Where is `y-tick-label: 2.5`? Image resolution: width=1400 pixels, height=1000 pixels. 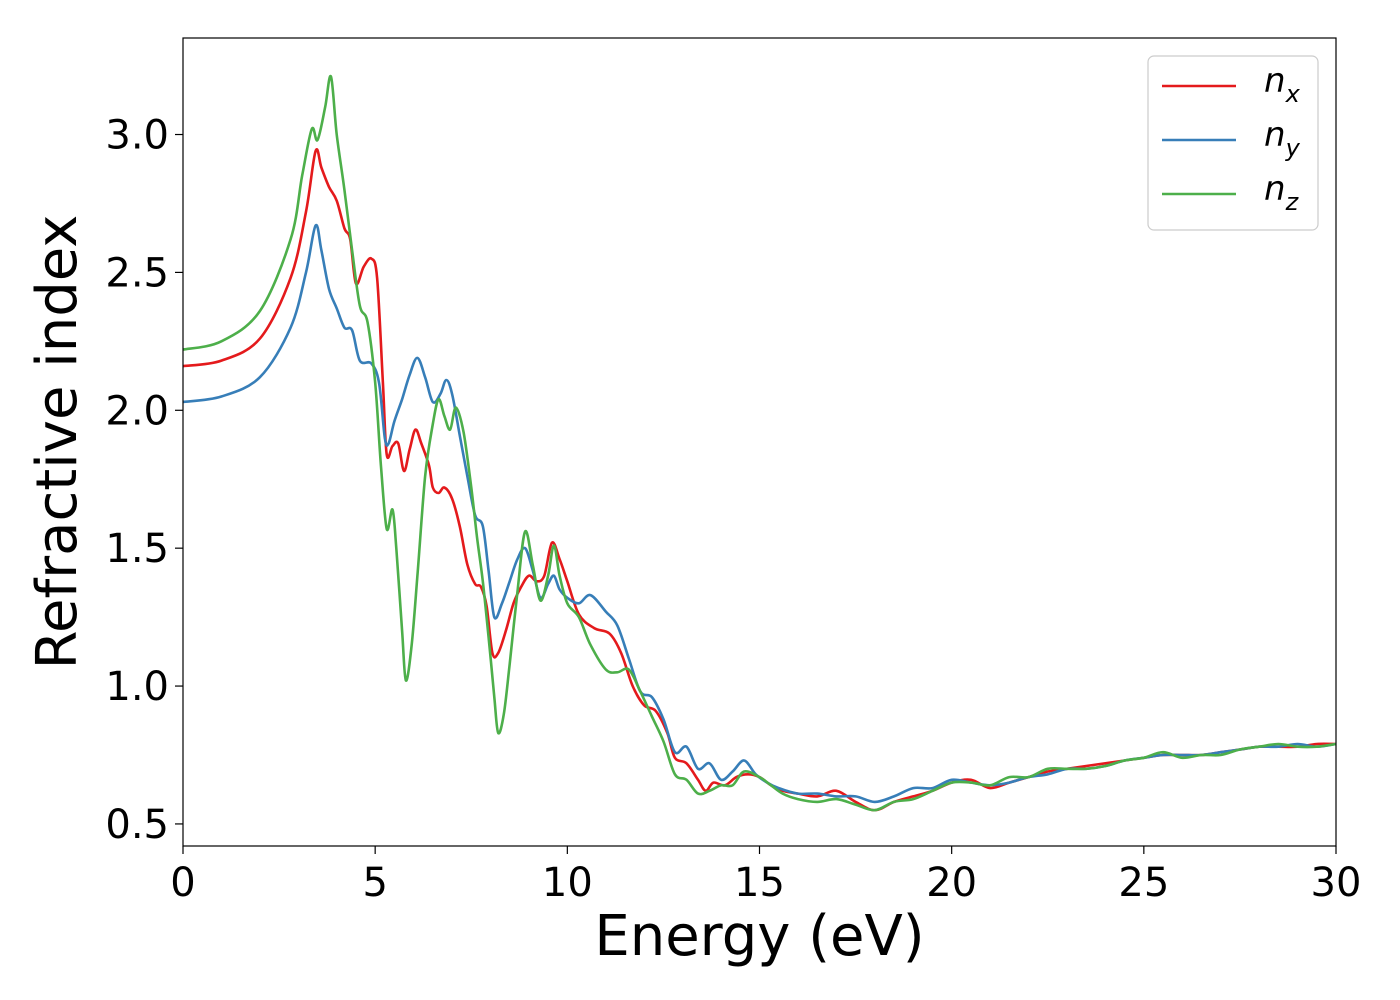
y-tick-label: 2.5 is located at coordinates (137, 273).